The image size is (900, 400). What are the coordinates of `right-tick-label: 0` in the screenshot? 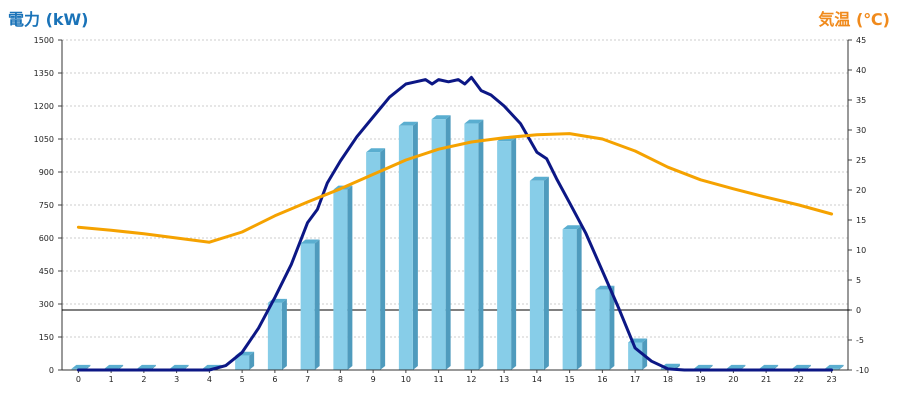 It's located at (858, 310).